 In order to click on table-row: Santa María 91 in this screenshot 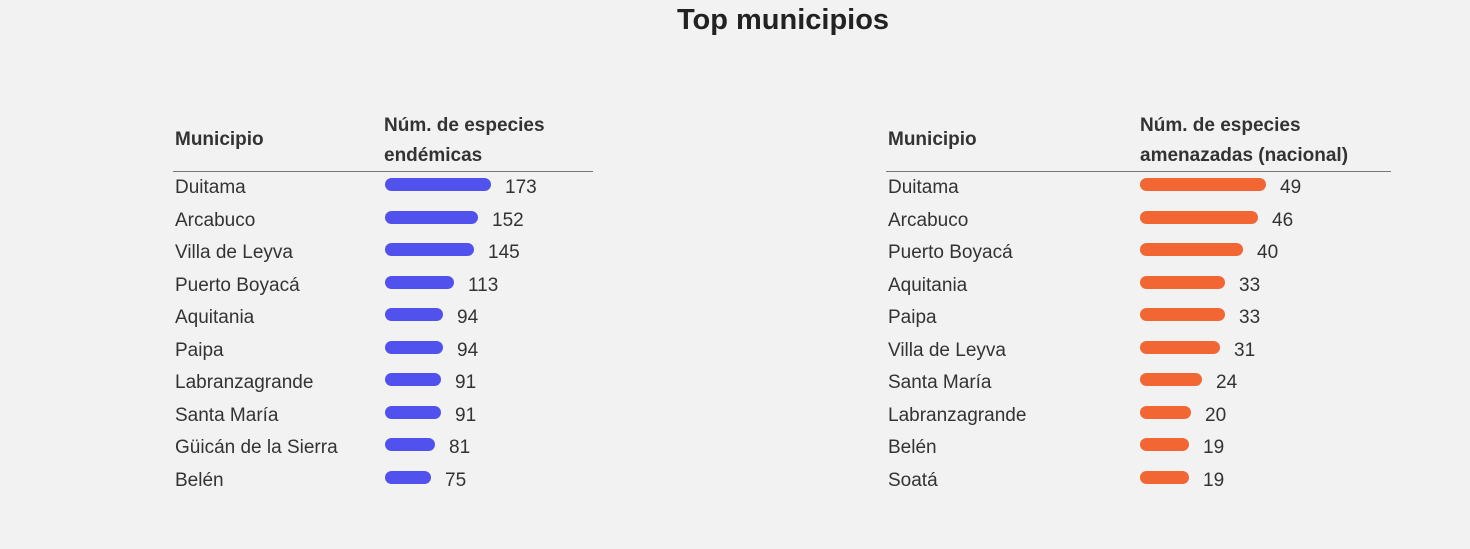, I will do `click(383, 416)`.